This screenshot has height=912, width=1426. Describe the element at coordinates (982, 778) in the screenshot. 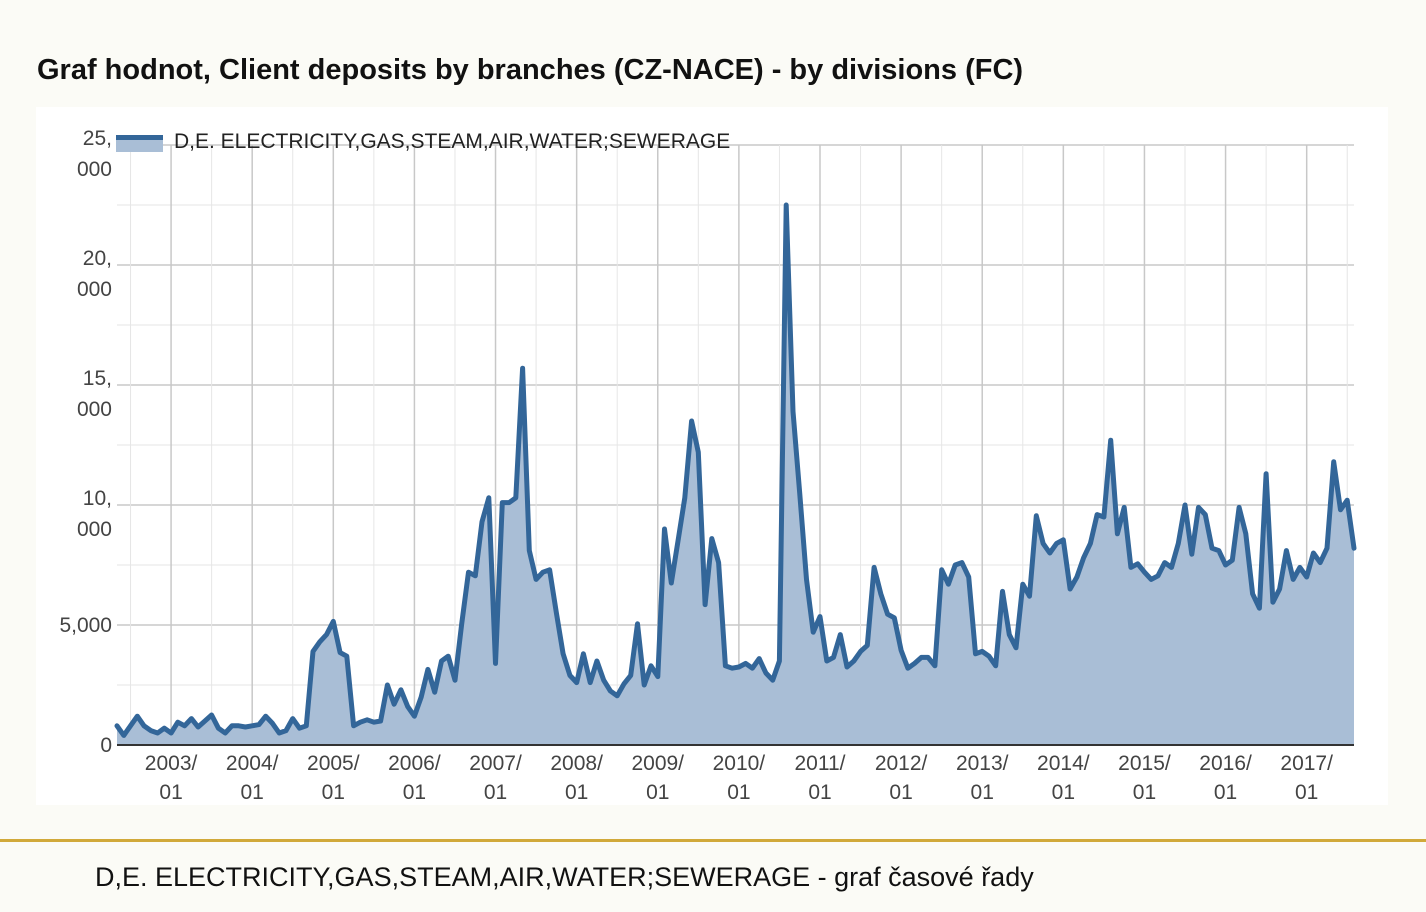

I see `x-tick-label: 2013/01` at that location.